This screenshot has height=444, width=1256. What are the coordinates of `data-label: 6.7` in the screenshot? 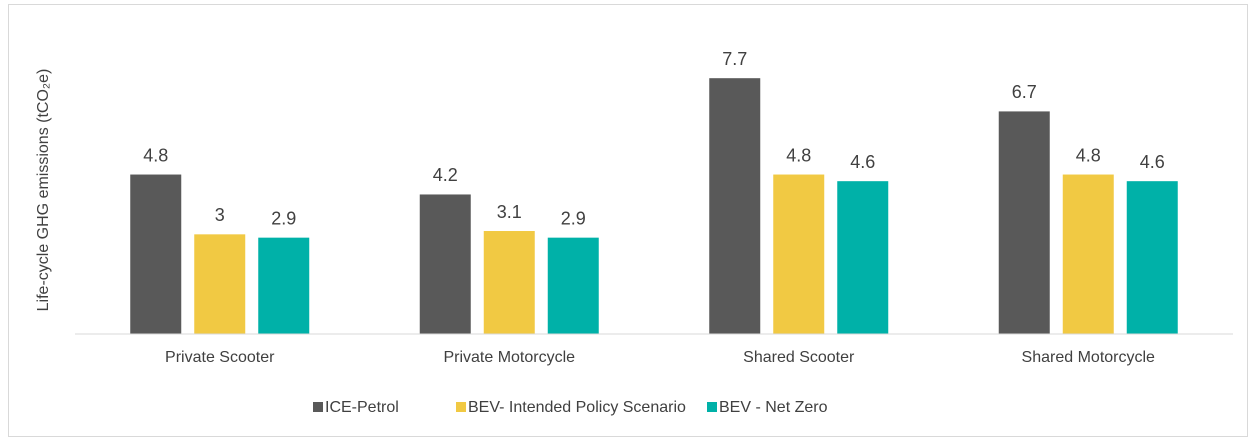 It's located at (1024, 92).